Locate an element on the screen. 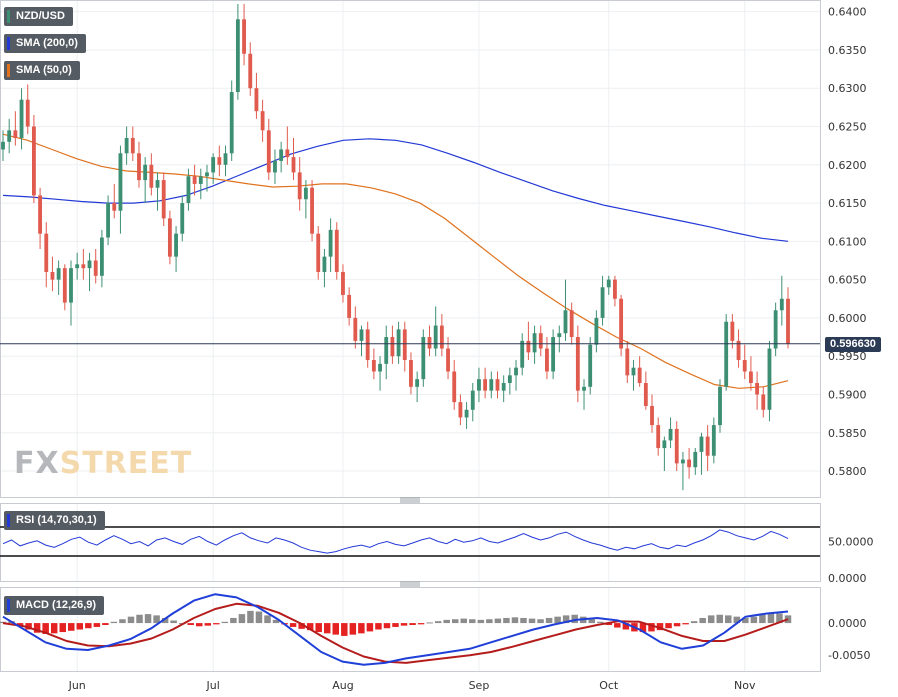 This screenshot has height=697, width=898. x-tick-label: Jul is located at coordinates (213, 685).